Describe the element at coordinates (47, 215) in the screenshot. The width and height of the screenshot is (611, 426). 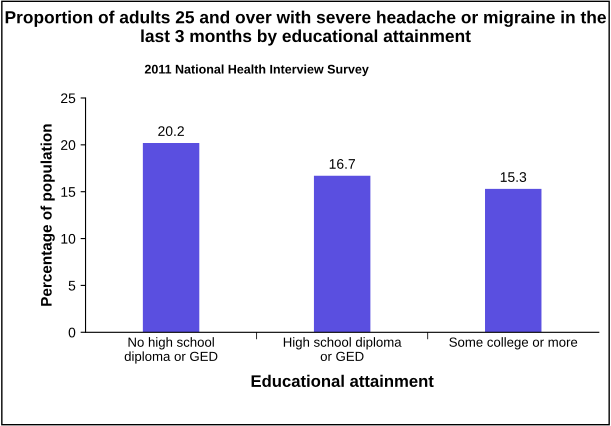
I see `y-axis-title: Percentage of population` at that location.